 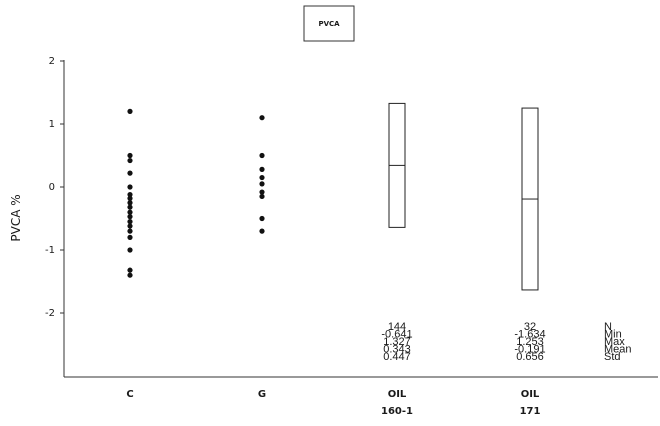 I want to click on y-ticks: 2 1 0 -1 -2, so click(x=54, y=187).